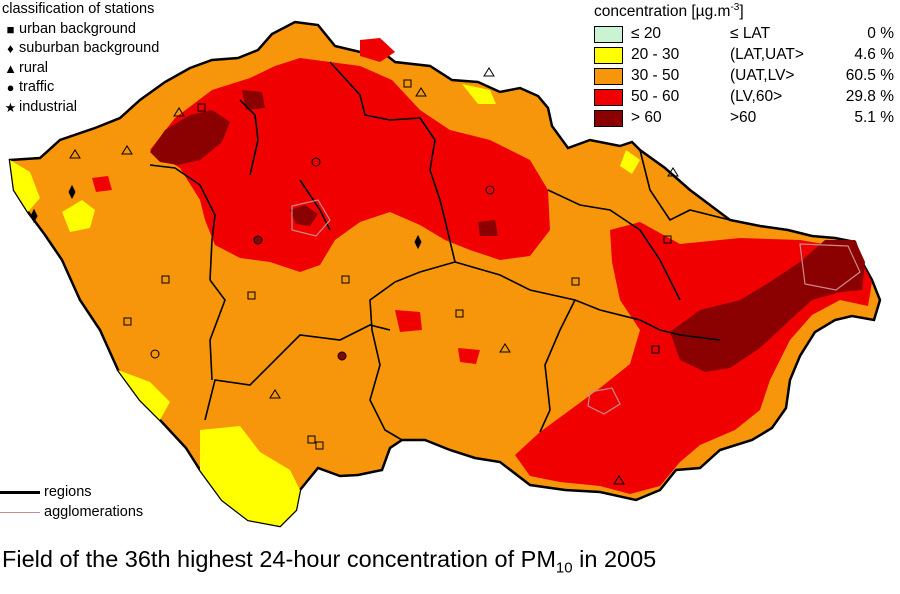 Image resolution: width=900 pixels, height=594 pixels. I want to click on class-percent: 60.5 %, so click(869, 75).